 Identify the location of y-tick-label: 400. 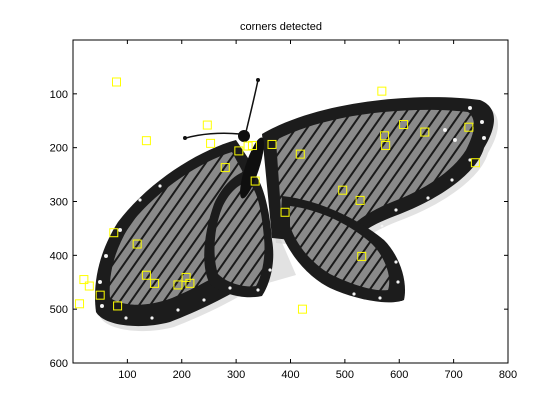
(59, 256).